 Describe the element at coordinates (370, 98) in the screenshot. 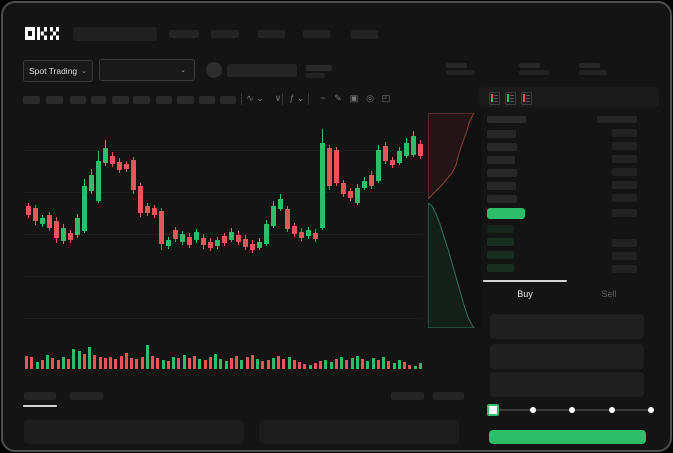

I see `settings-icon: ◎` at that location.